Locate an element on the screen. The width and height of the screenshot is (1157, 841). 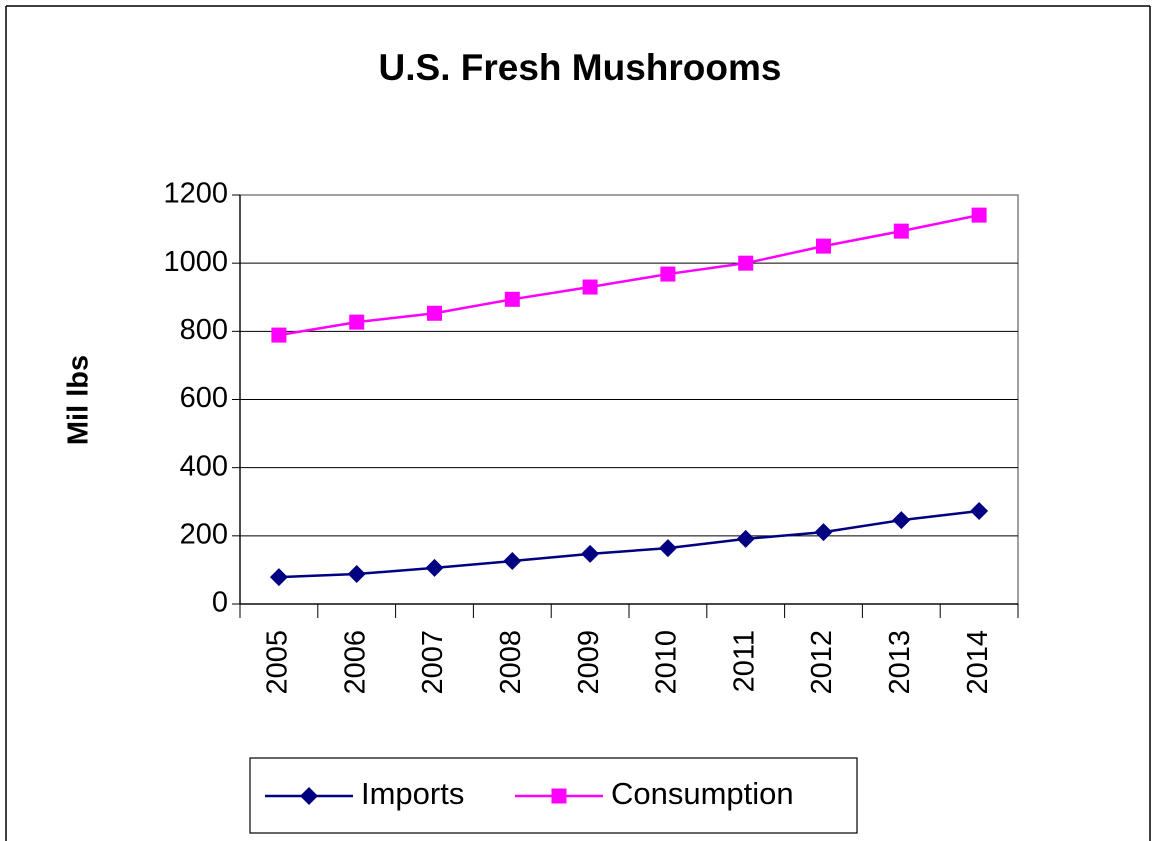
x-tick-label: 2013 is located at coordinates (900, 662).